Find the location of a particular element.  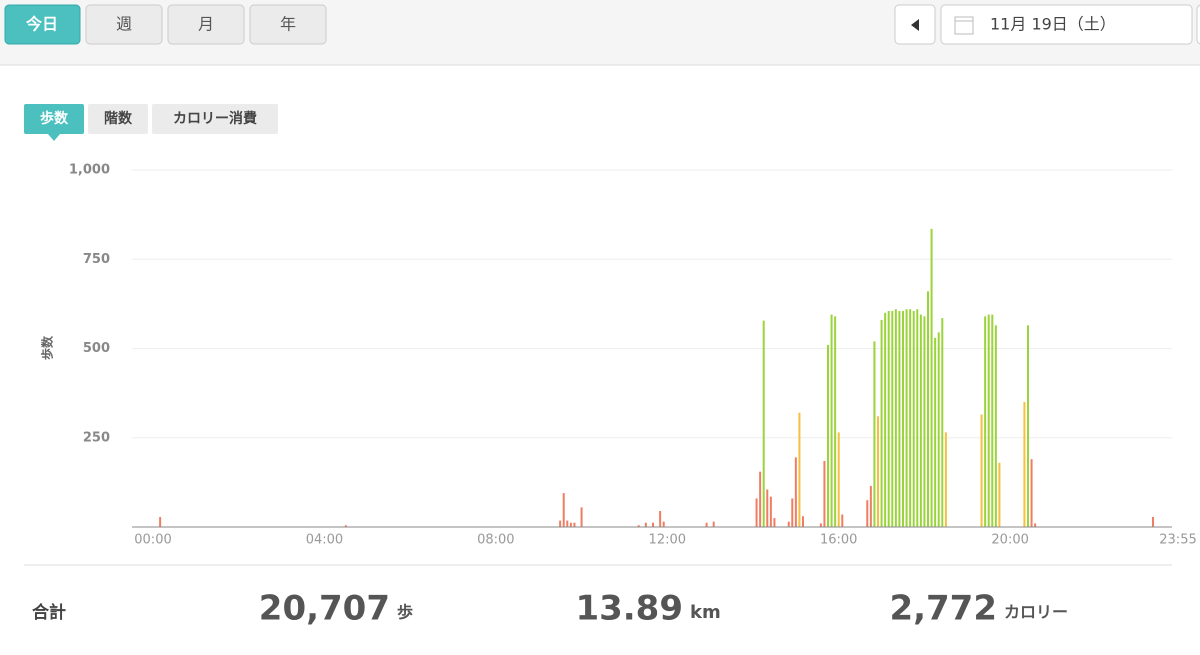

calories-unit: カロリー is located at coordinates (1036, 612).